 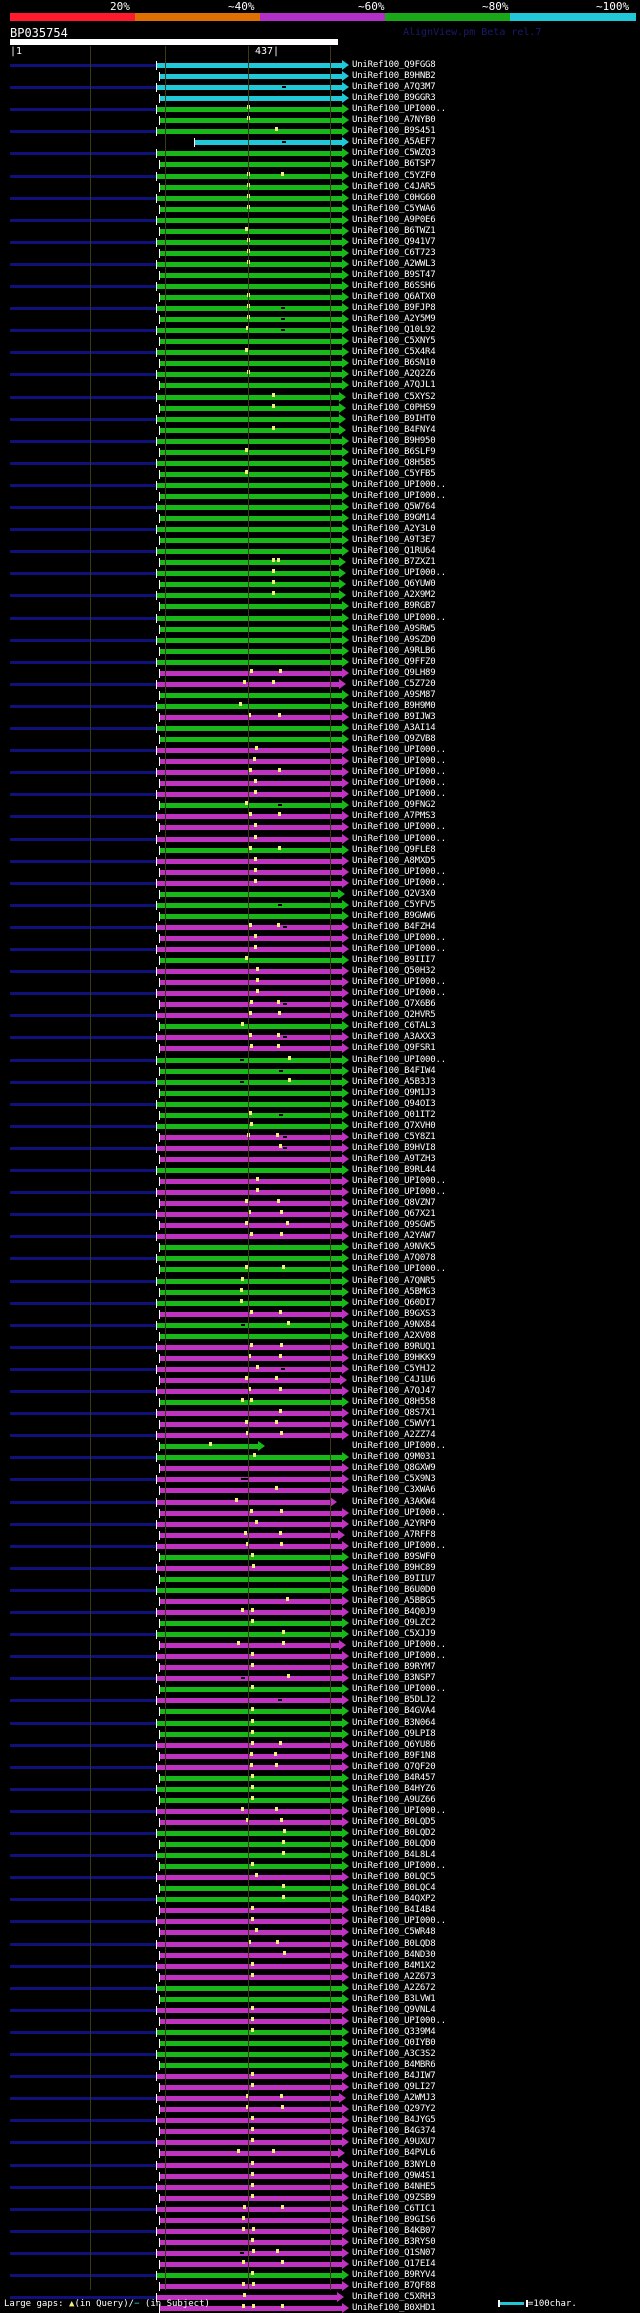 I want to click on hit-row: UniRef100_C0HG60, so click(x=320, y=198).